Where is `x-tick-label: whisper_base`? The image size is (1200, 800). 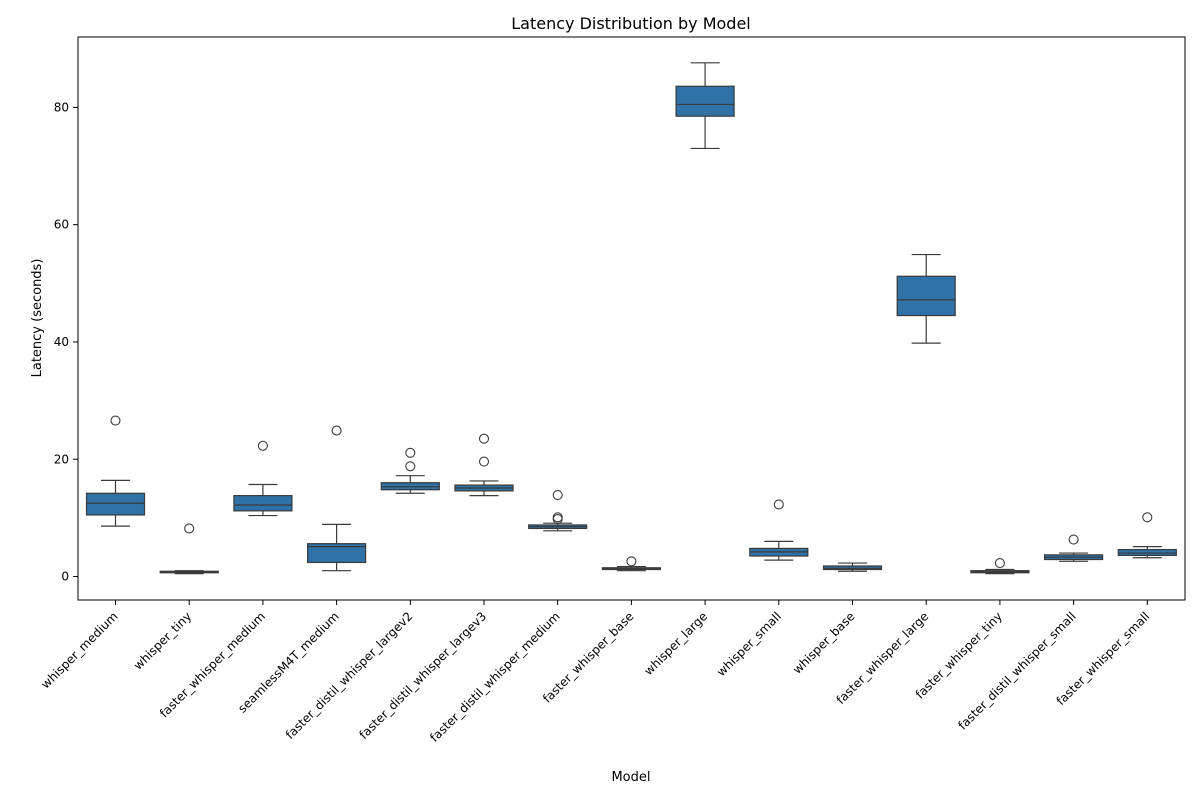 x-tick-label: whisper_base is located at coordinates (824, 643).